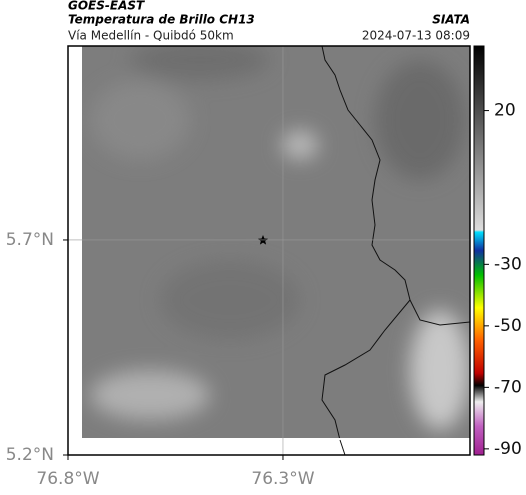 Image resolution: width=526 pixels, height=495 pixels. I want to click on colorbar-tick-label: -30, so click(508, 264).